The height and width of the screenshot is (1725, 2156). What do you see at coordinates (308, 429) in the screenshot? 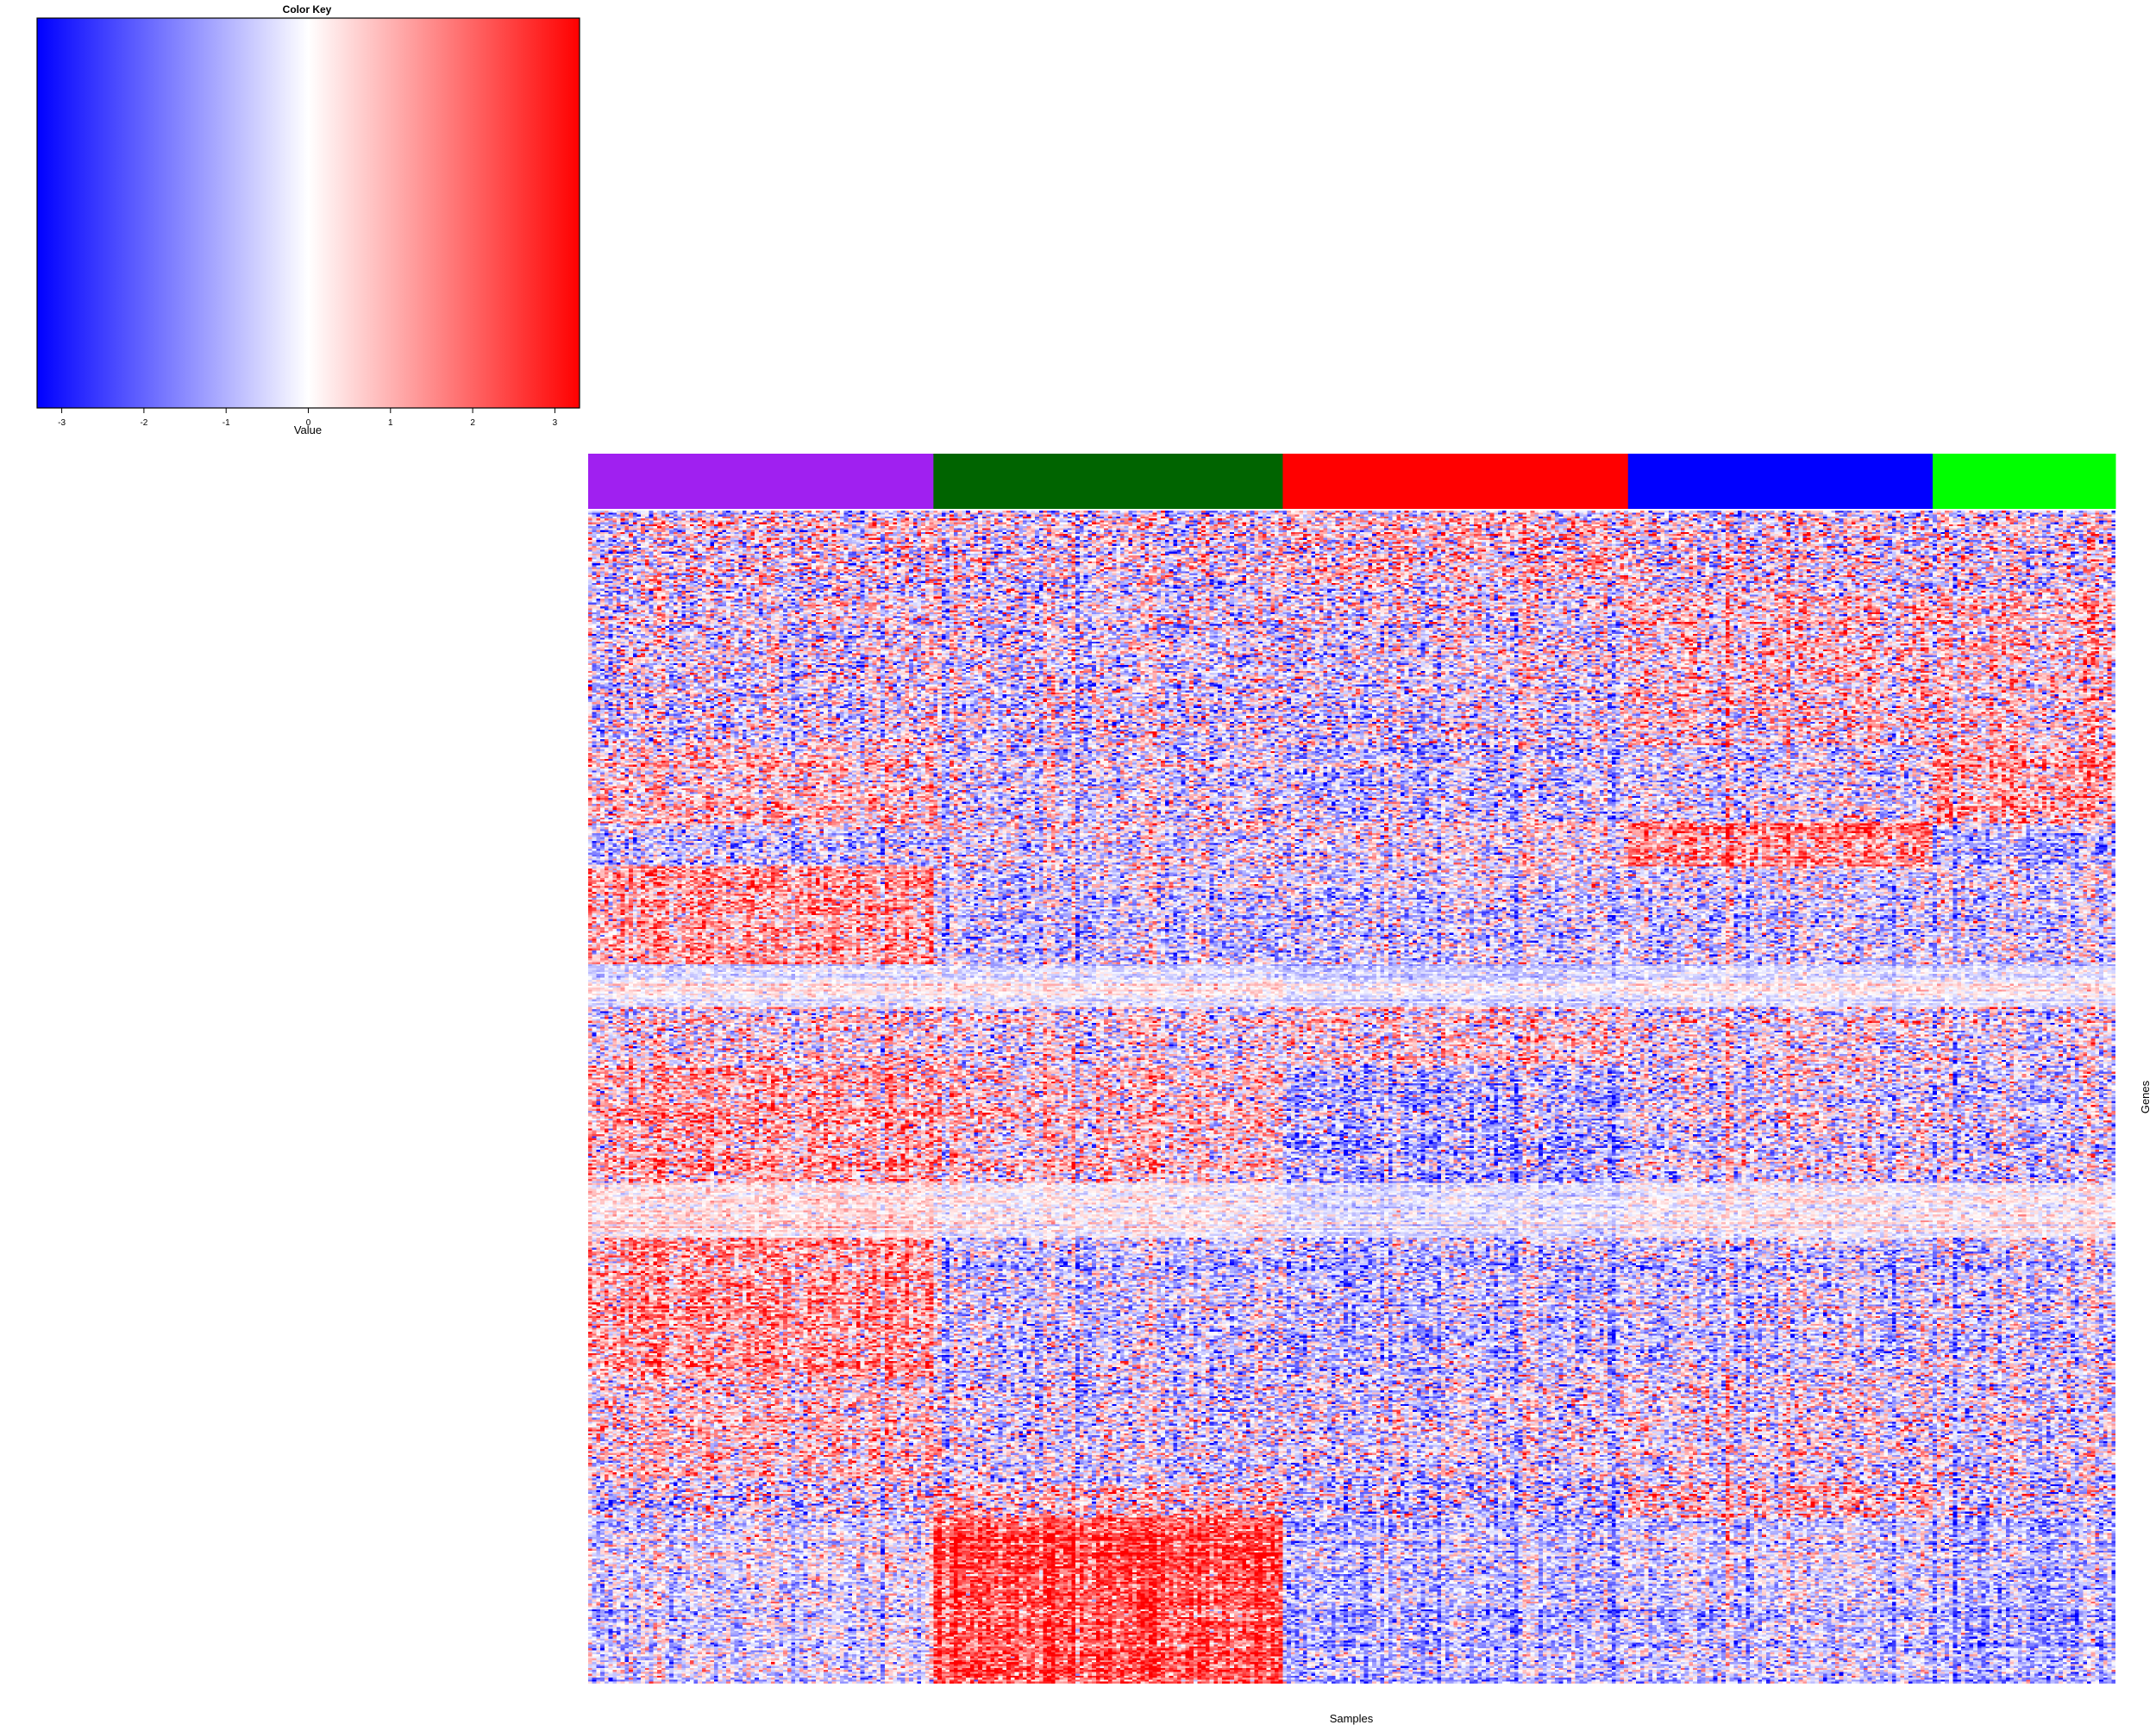
I see `color-key-xlabel: Value` at bounding box center [308, 429].